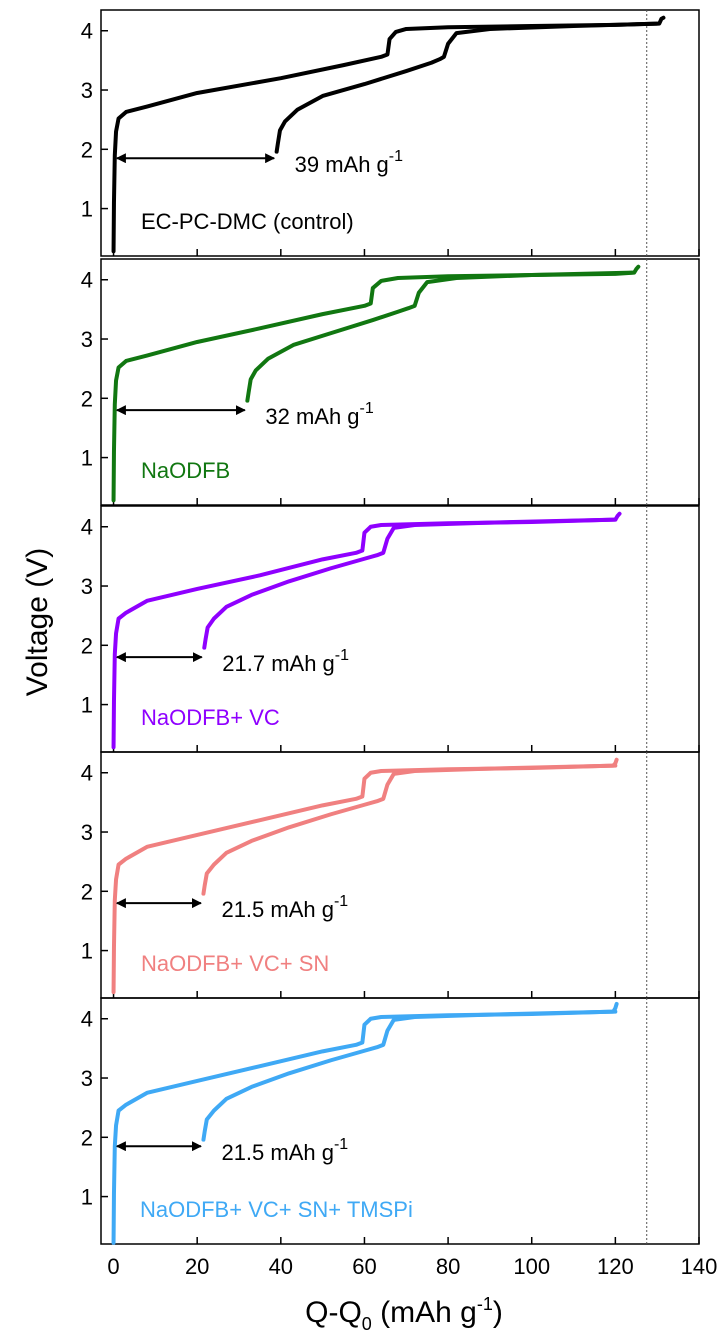  What do you see at coordinates (367, 1324) in the screenshot?
I see `x-axis-title-subscript: 0` at bounding box center [367, 1324].